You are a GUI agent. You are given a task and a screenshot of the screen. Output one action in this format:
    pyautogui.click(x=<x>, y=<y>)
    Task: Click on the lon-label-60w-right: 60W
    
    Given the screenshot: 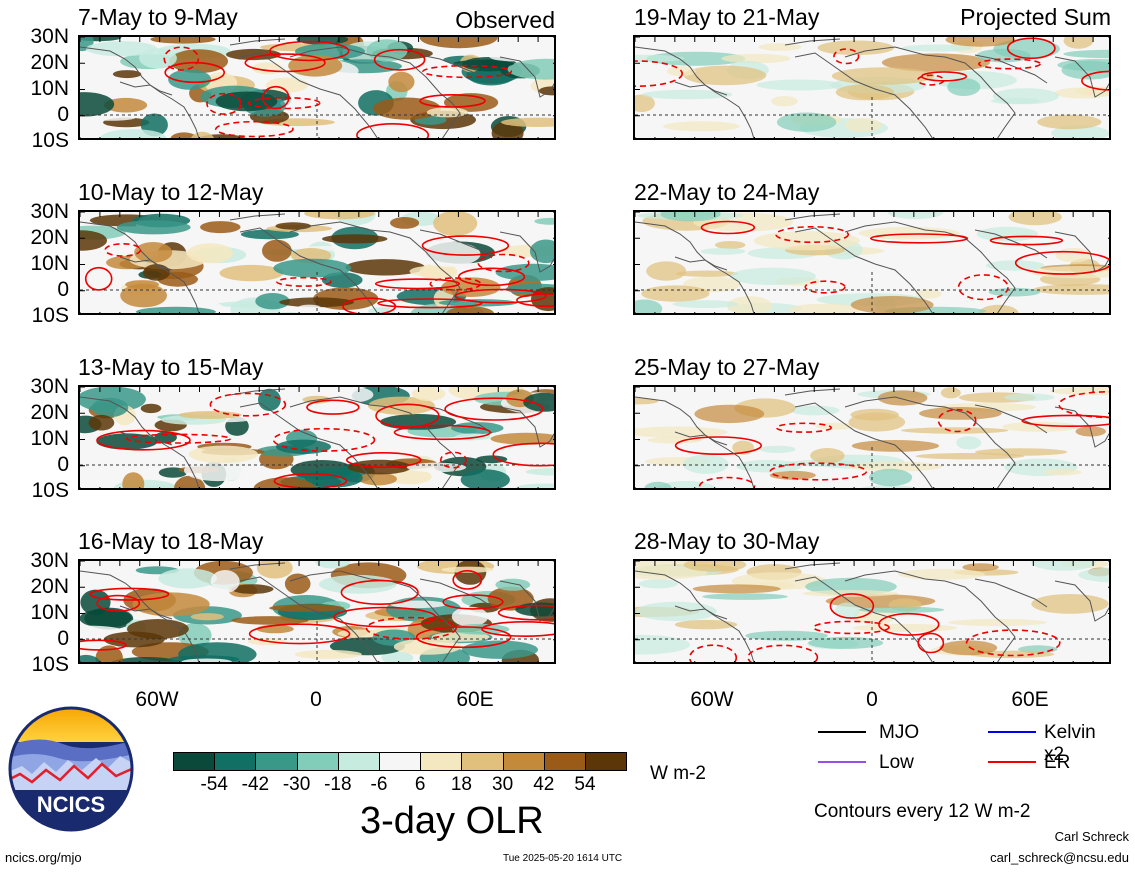 What is the action you would take?
    pyautogui.click(x=712, y=699)
    